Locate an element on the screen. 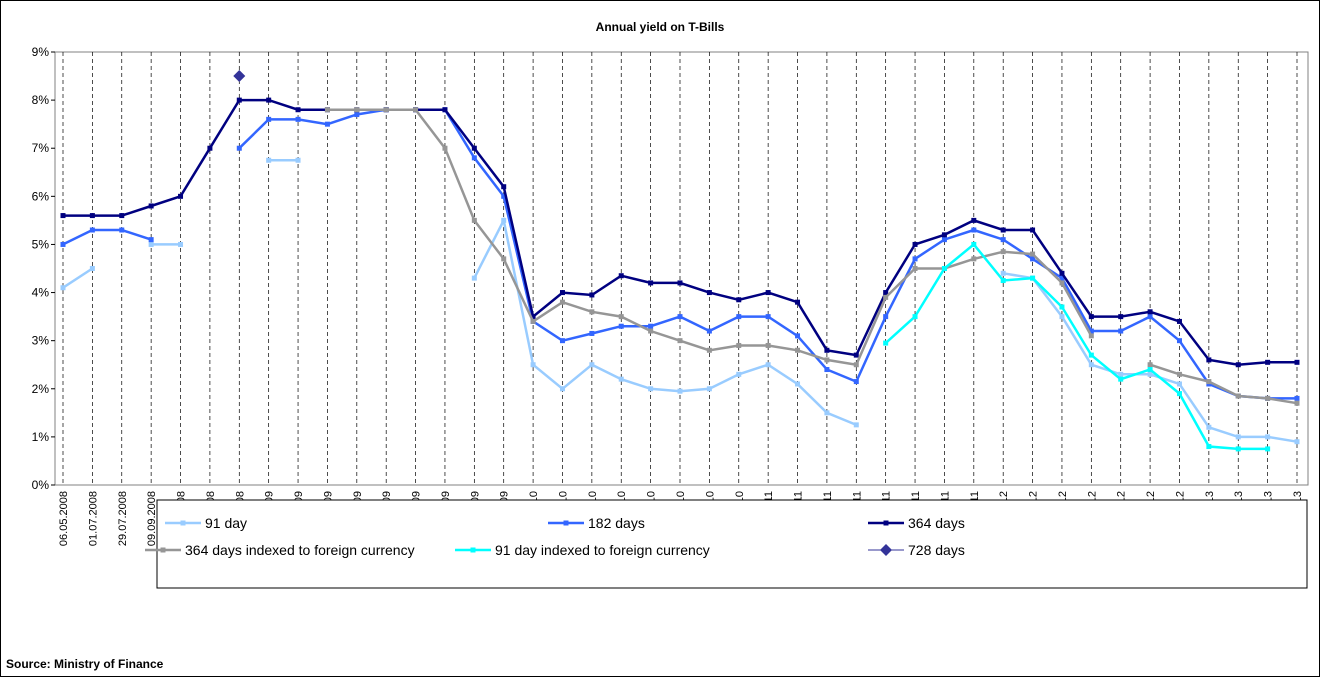 The image size is (1320, 682). y-tick-label: 0% is located at coordinates (41, 485).